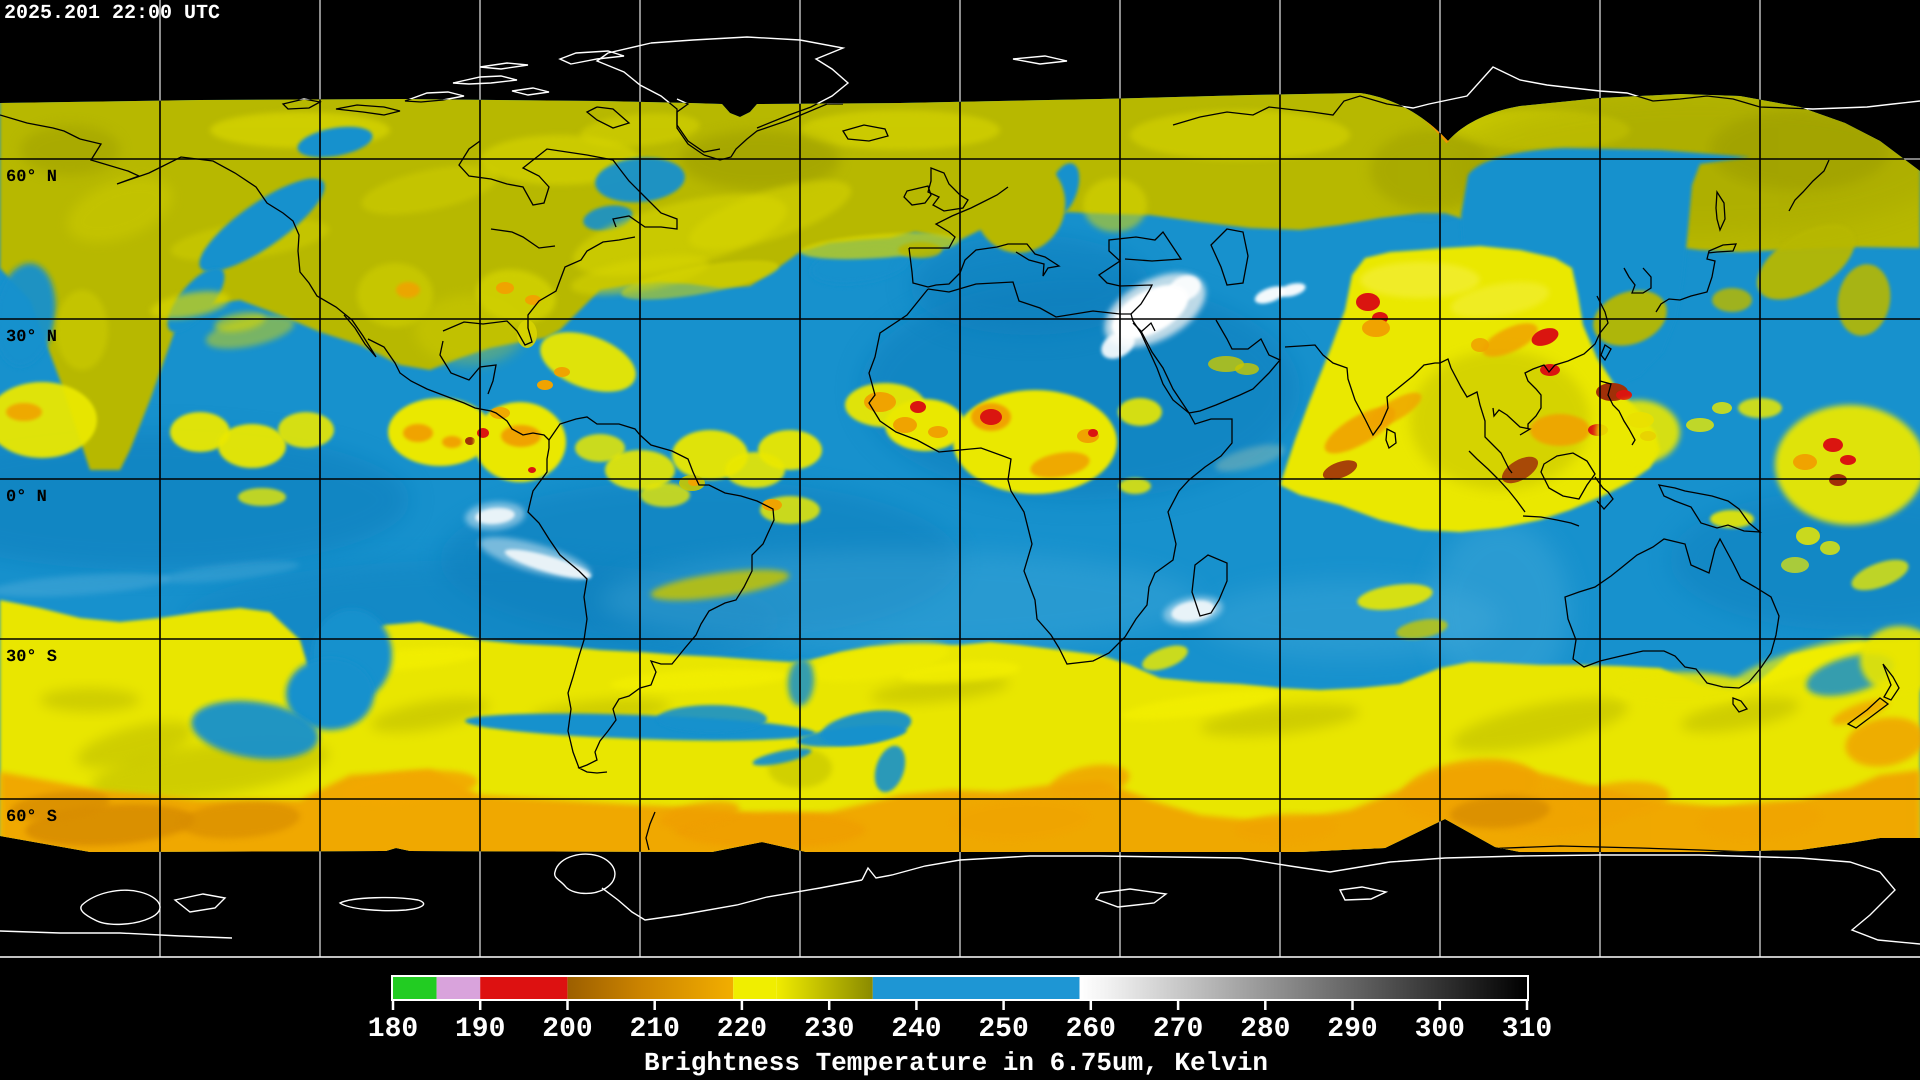  Describe the element at coordinates (1265, 1029) in the screenshot. I see `svg-text: 280` at that location.